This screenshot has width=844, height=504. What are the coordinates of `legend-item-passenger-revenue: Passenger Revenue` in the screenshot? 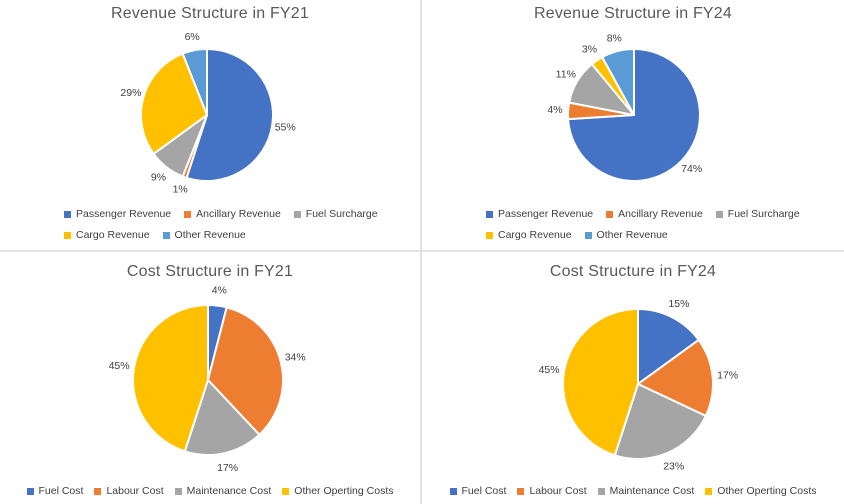 It's located at (539, 214).